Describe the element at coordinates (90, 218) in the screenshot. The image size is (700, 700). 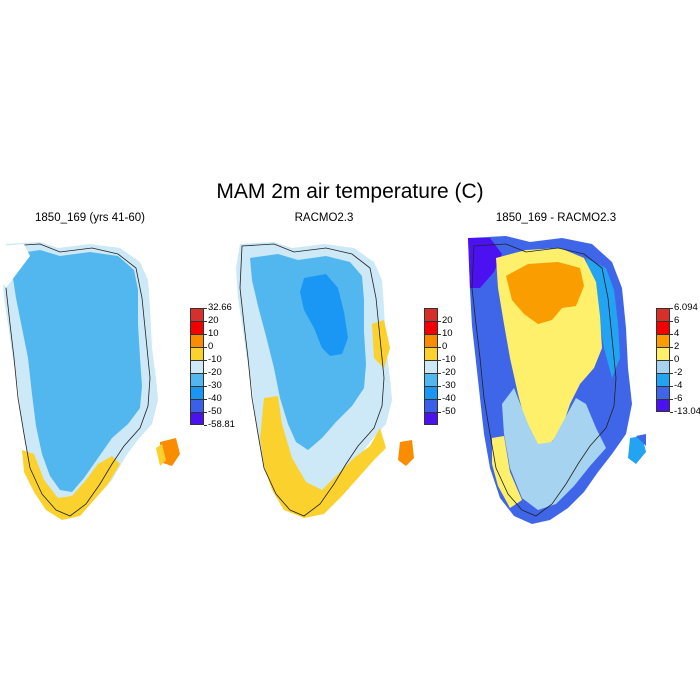
I see `panel-title: 1850_169 (yrs 41-60)` at that location.